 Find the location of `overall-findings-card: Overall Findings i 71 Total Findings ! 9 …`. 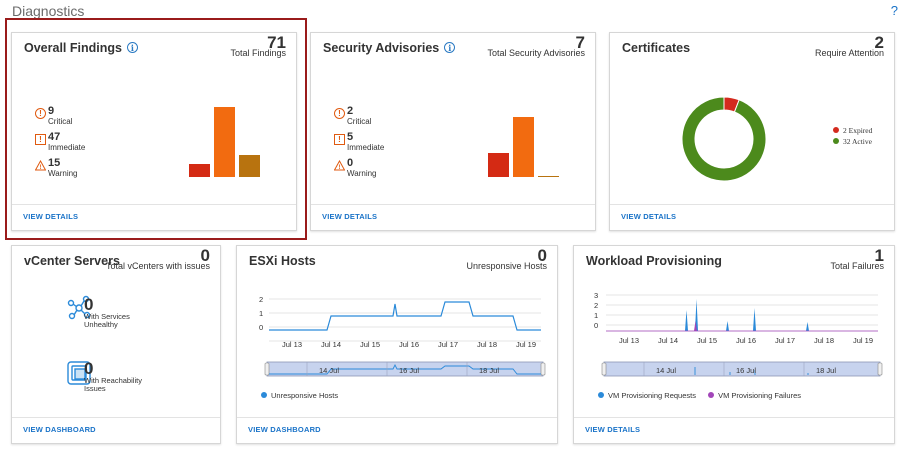

overall-findings-card: Overall Findings i 71 Total Findings ! 9 … is located at coordinates (154, 131).